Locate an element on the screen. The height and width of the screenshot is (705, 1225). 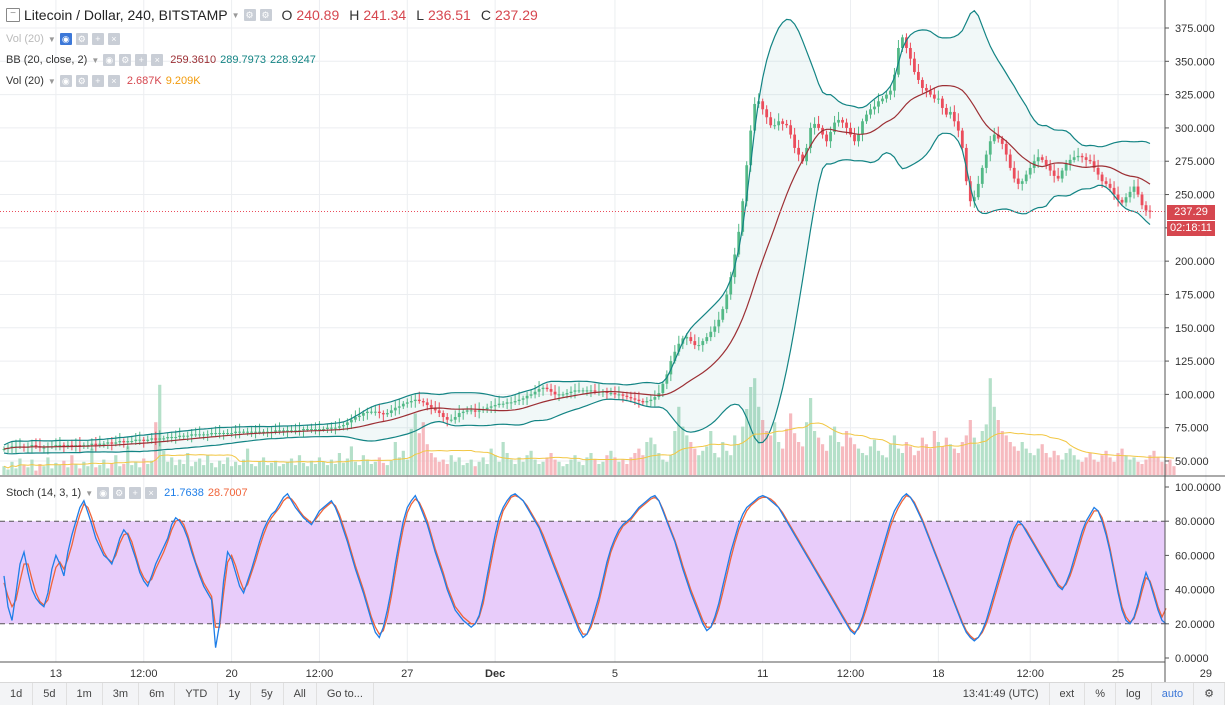
volume-ma-line is located at coordinates (589, 445).